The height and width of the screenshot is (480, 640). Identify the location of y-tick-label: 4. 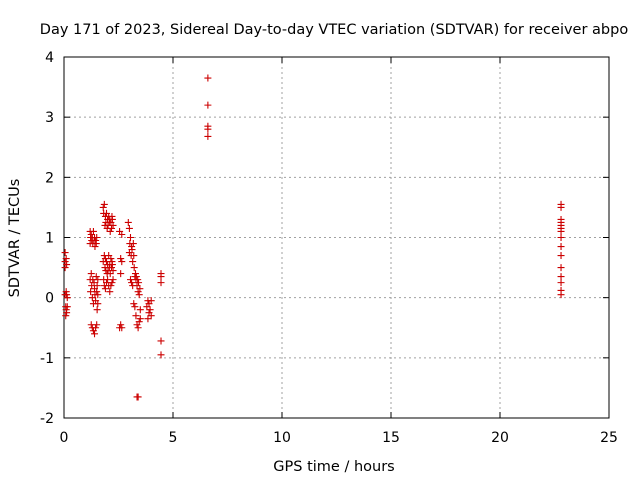
(49, 58).